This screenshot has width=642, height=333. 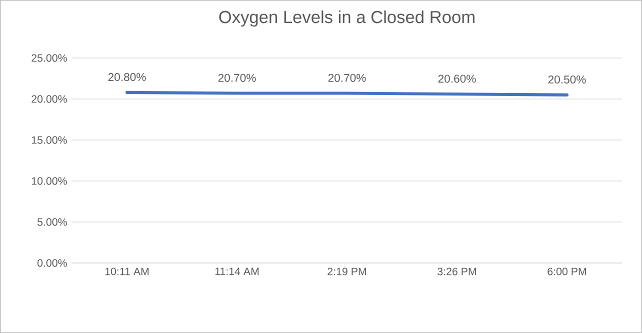 I want to click on chart-title: Oxygen Levels in a Closed Room, so click(x=346, y=18).